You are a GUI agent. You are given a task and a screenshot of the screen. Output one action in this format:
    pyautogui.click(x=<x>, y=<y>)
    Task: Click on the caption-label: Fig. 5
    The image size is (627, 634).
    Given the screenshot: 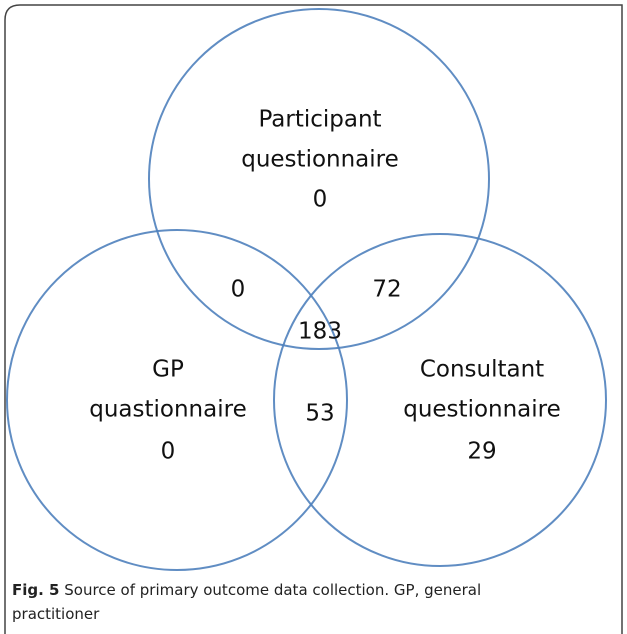 What is the action you would take?
    pyautogui.click(x=36, y=590)
    